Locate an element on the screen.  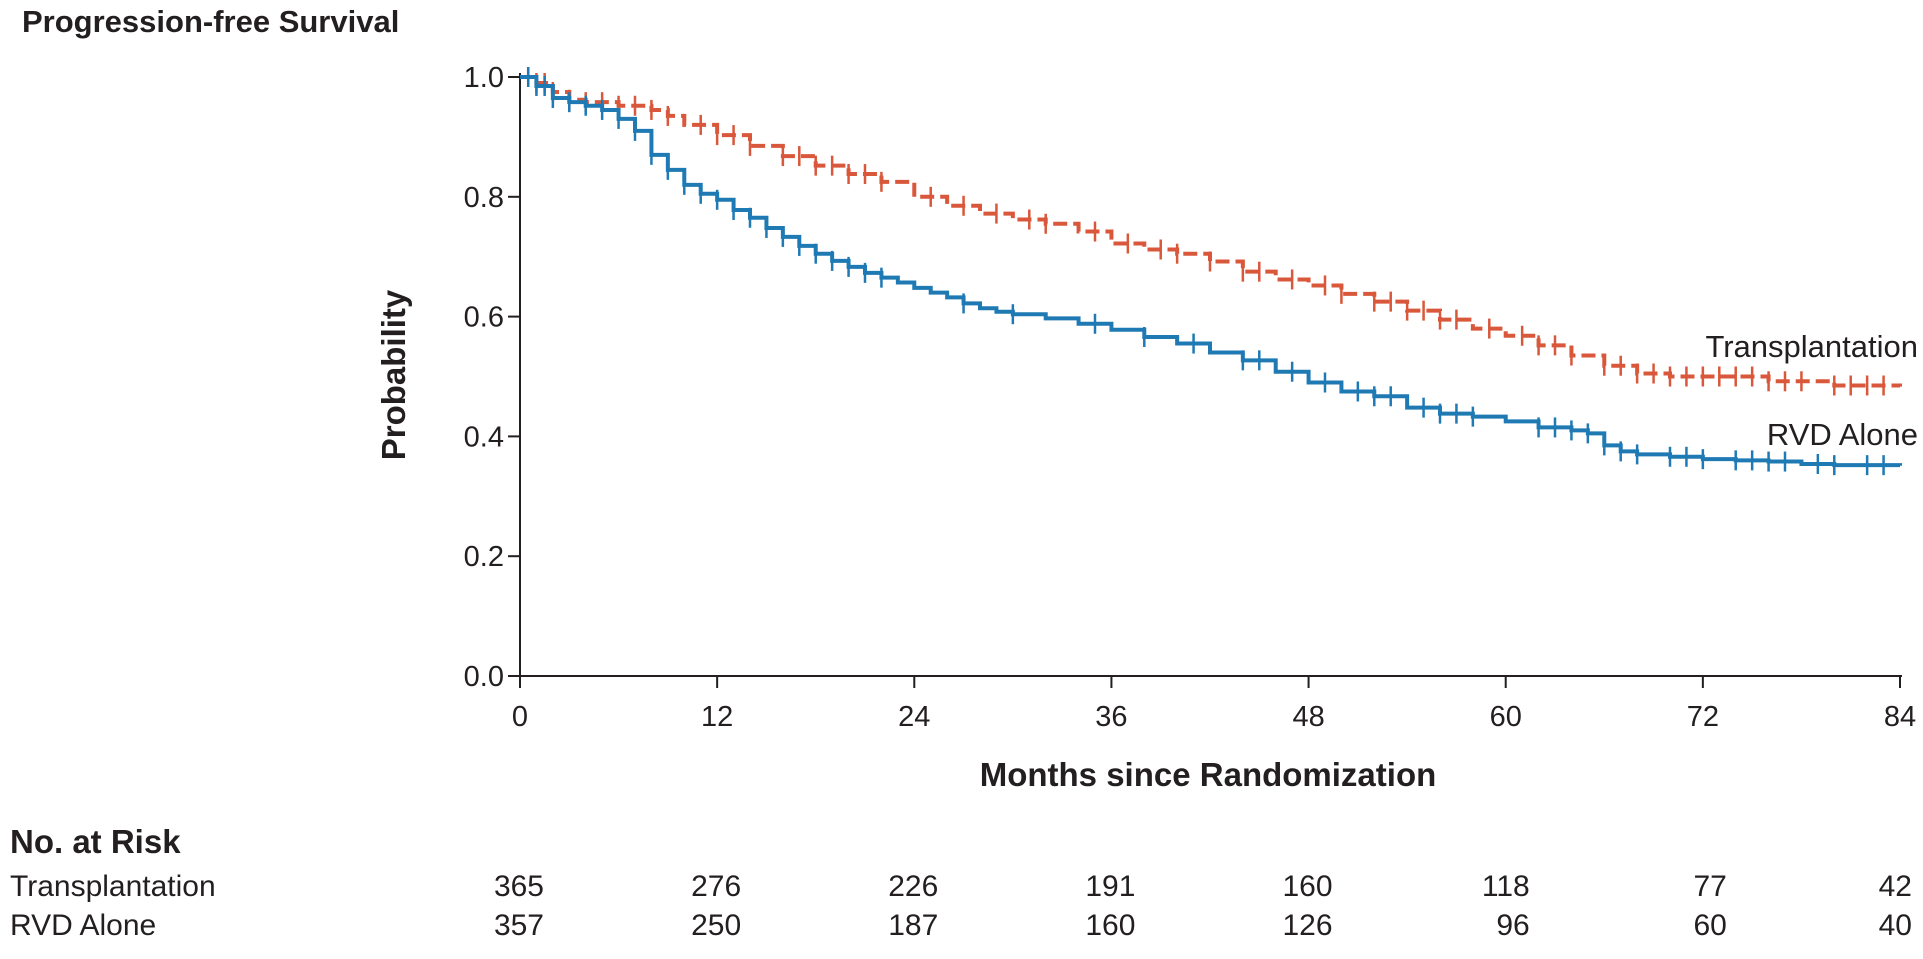
risk-value: 96 is located at coordinates (1512, 925).